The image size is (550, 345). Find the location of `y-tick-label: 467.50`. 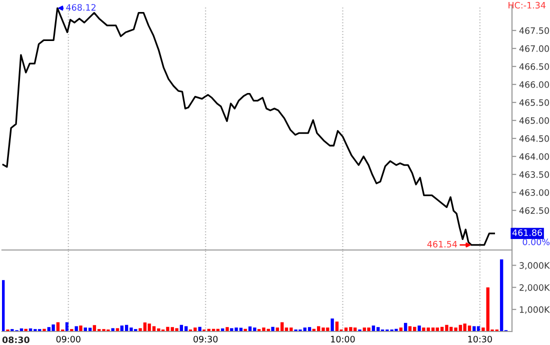

y-tick-label: 467.50 is located at coordinates (534, 30).